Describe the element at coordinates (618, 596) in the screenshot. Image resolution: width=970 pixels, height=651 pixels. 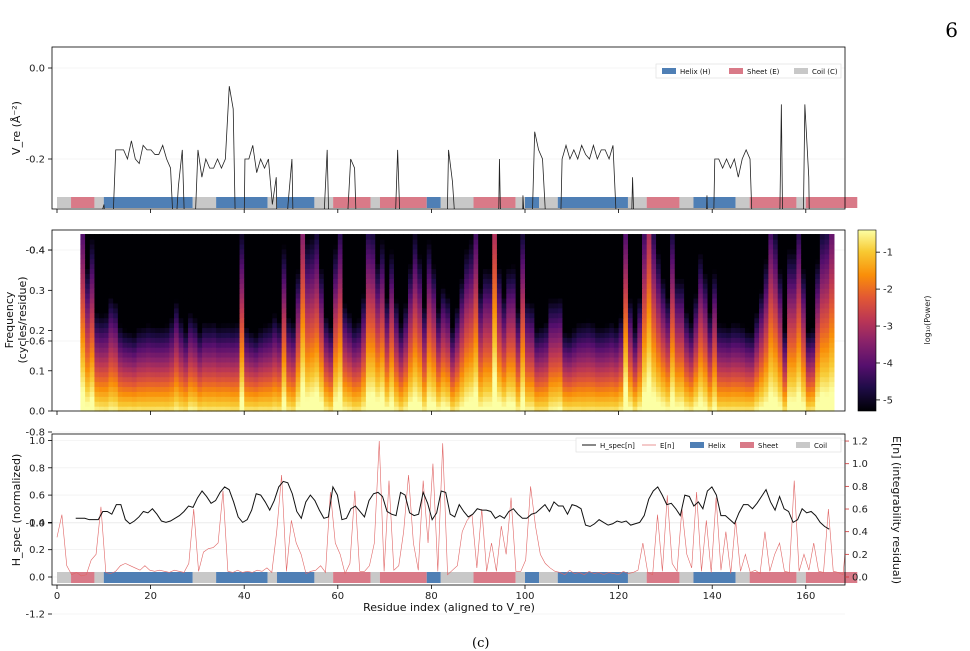
I see `hspec-xtick-label: 120` at that location.